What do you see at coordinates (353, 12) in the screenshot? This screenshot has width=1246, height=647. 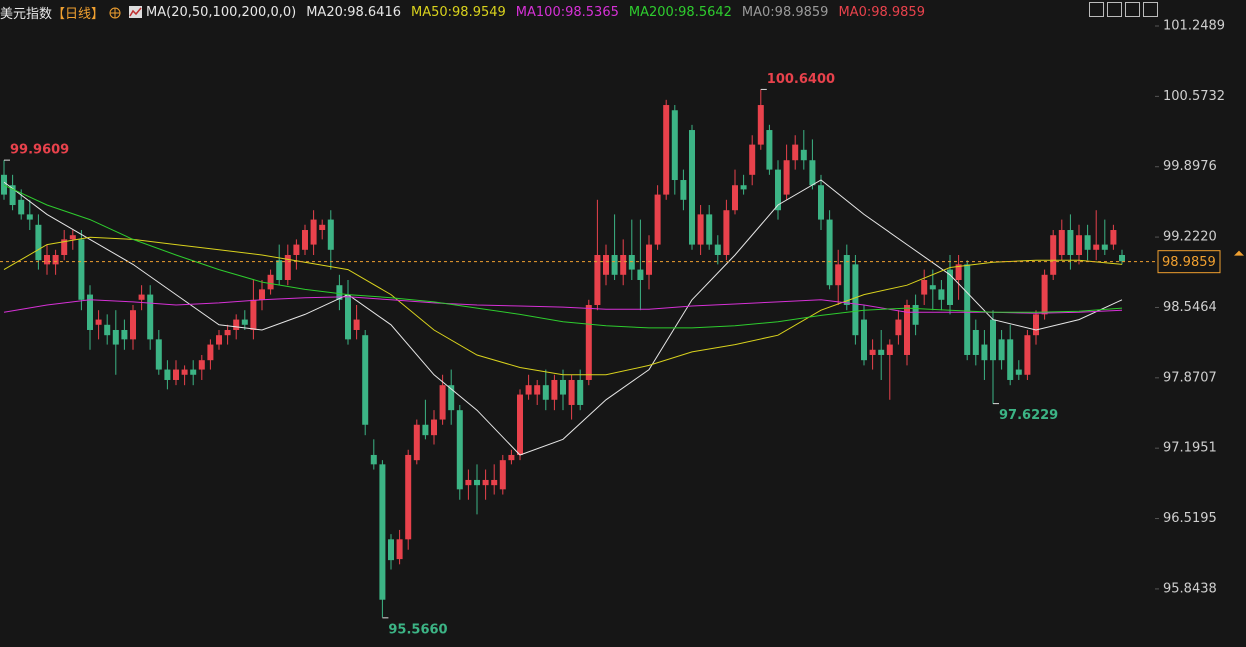 I see `legend-item: MA20:98.6416` at bounding box center [353, 12].